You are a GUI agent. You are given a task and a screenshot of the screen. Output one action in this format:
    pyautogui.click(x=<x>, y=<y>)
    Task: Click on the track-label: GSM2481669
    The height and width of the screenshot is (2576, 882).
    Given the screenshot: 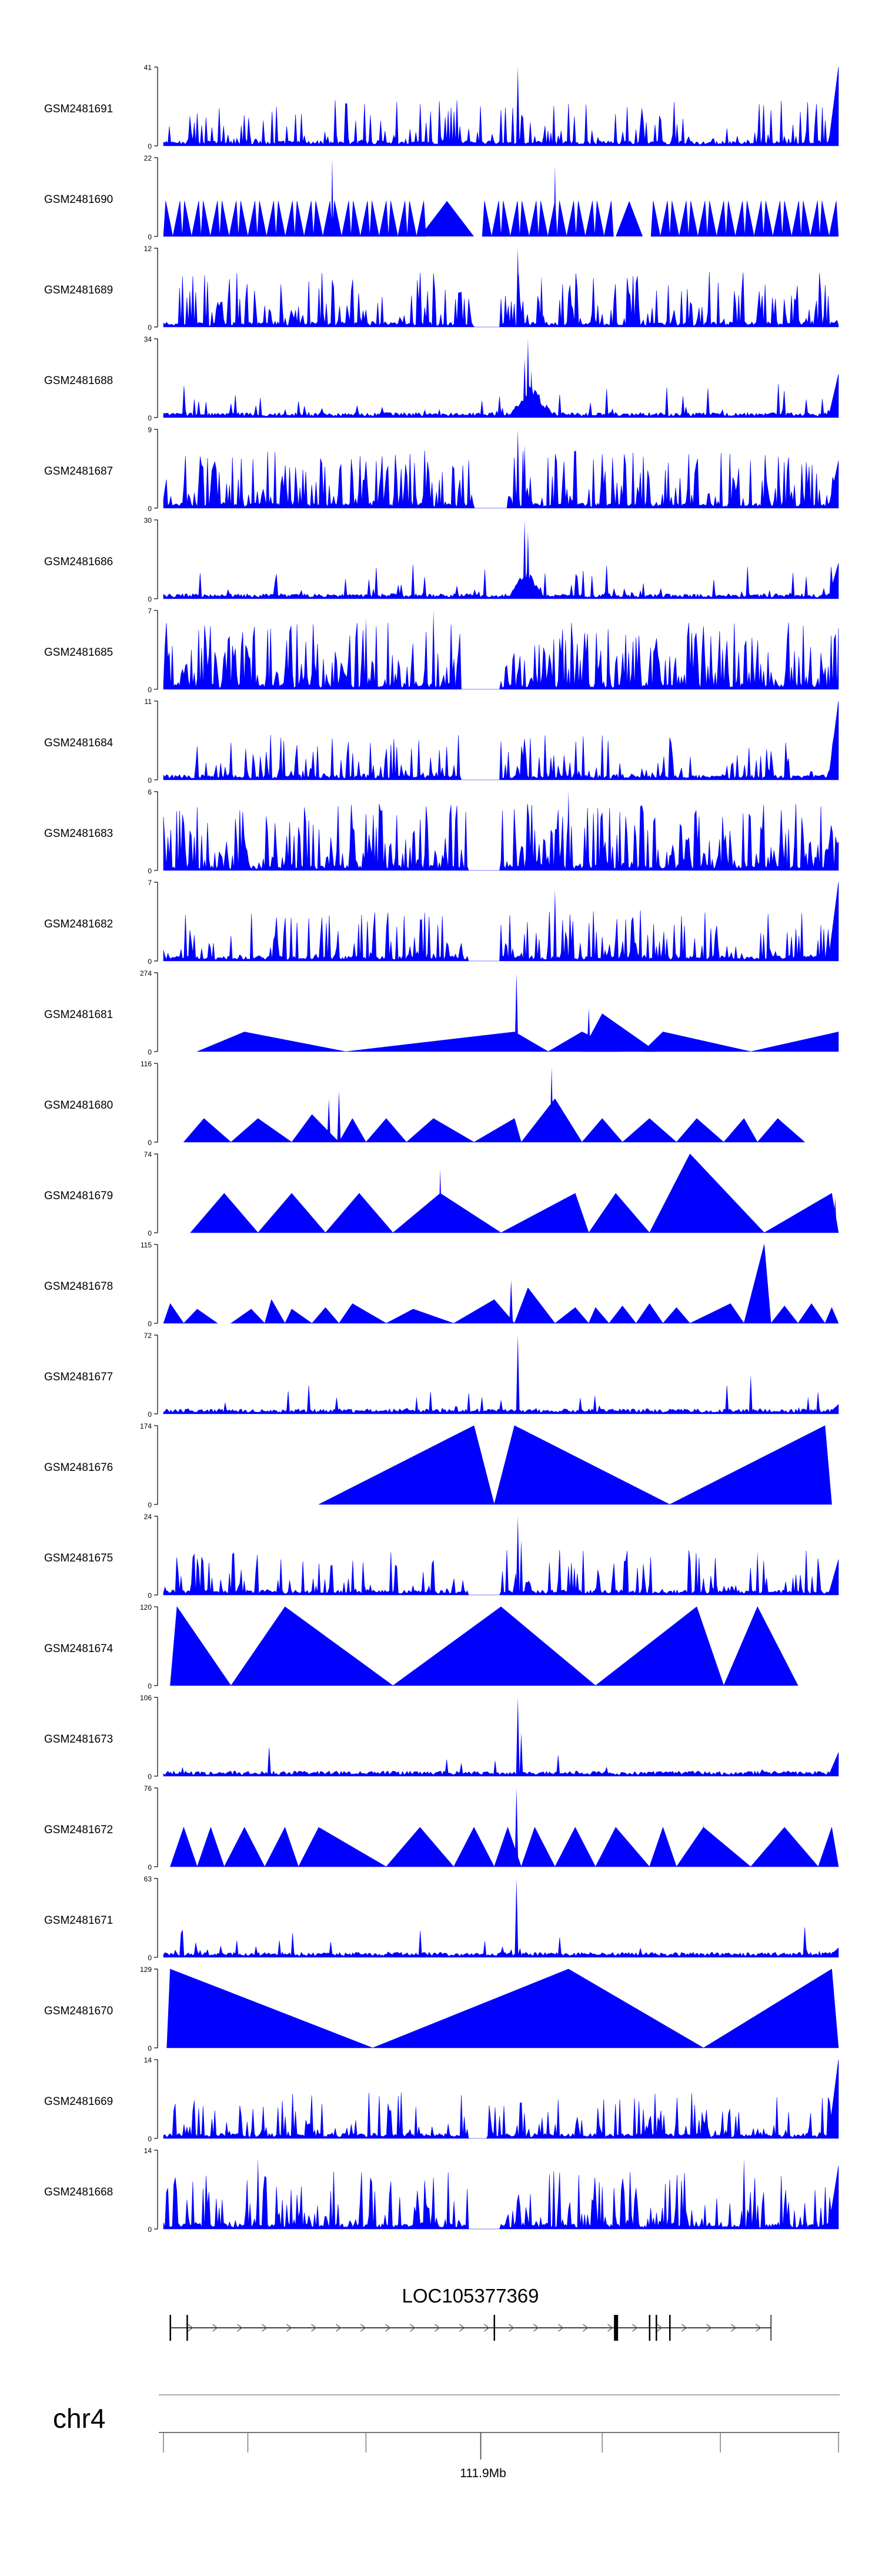 What is the action you would take?
    pyautogui.click(x=78, y=2101)
    